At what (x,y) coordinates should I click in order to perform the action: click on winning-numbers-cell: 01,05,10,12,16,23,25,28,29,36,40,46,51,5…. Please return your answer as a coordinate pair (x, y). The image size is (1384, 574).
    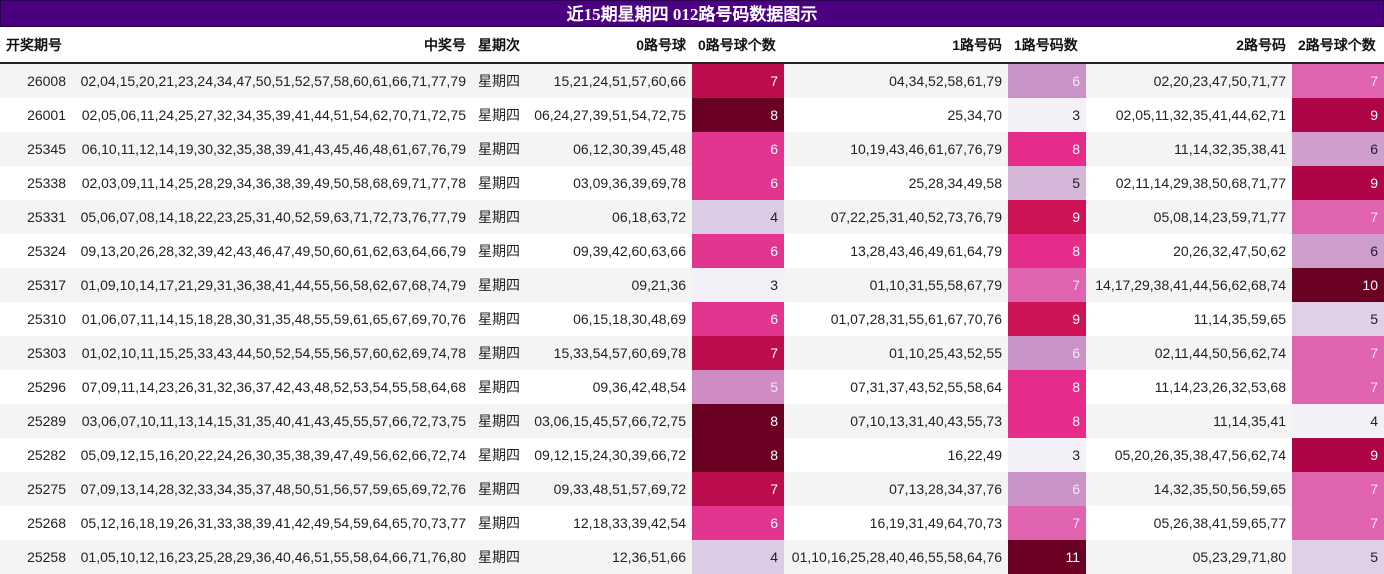
    Looking at the image, I should click on (272, 557).